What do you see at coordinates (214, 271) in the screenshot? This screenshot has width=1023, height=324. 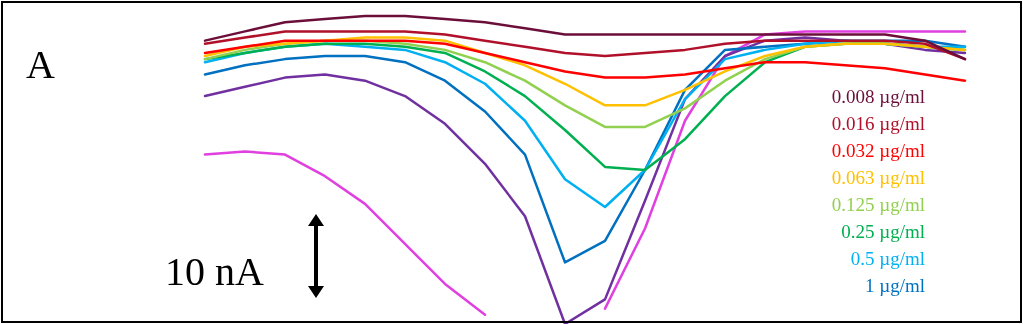 I see `annotation: 10 nA` at bounding box center [214, 271].